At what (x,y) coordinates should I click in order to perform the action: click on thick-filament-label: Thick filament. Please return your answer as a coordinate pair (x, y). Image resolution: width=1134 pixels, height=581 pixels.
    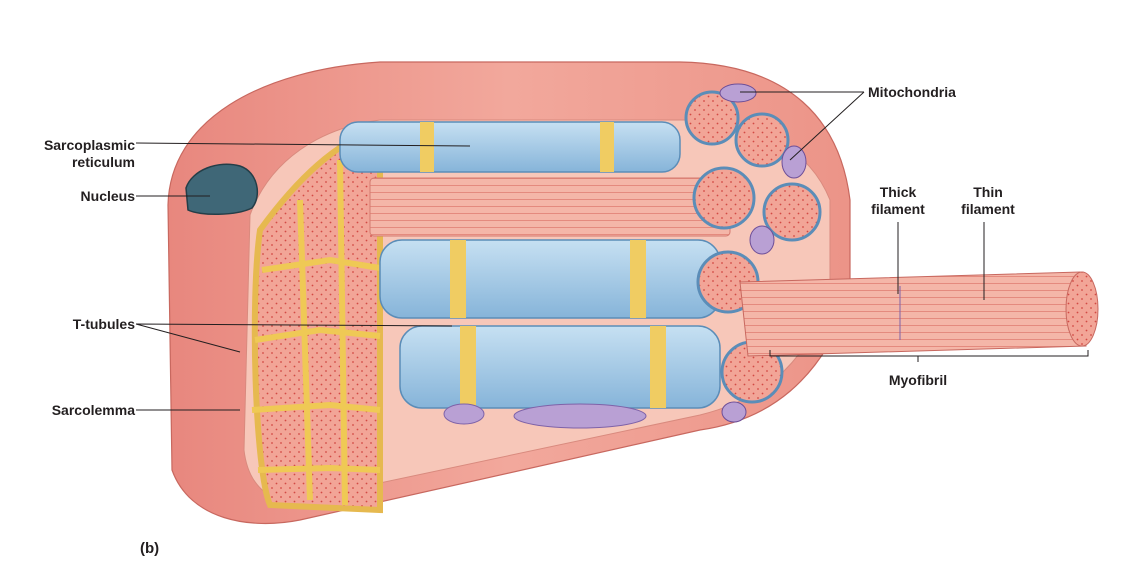
    Looking at the image, I should click on (898, 201).